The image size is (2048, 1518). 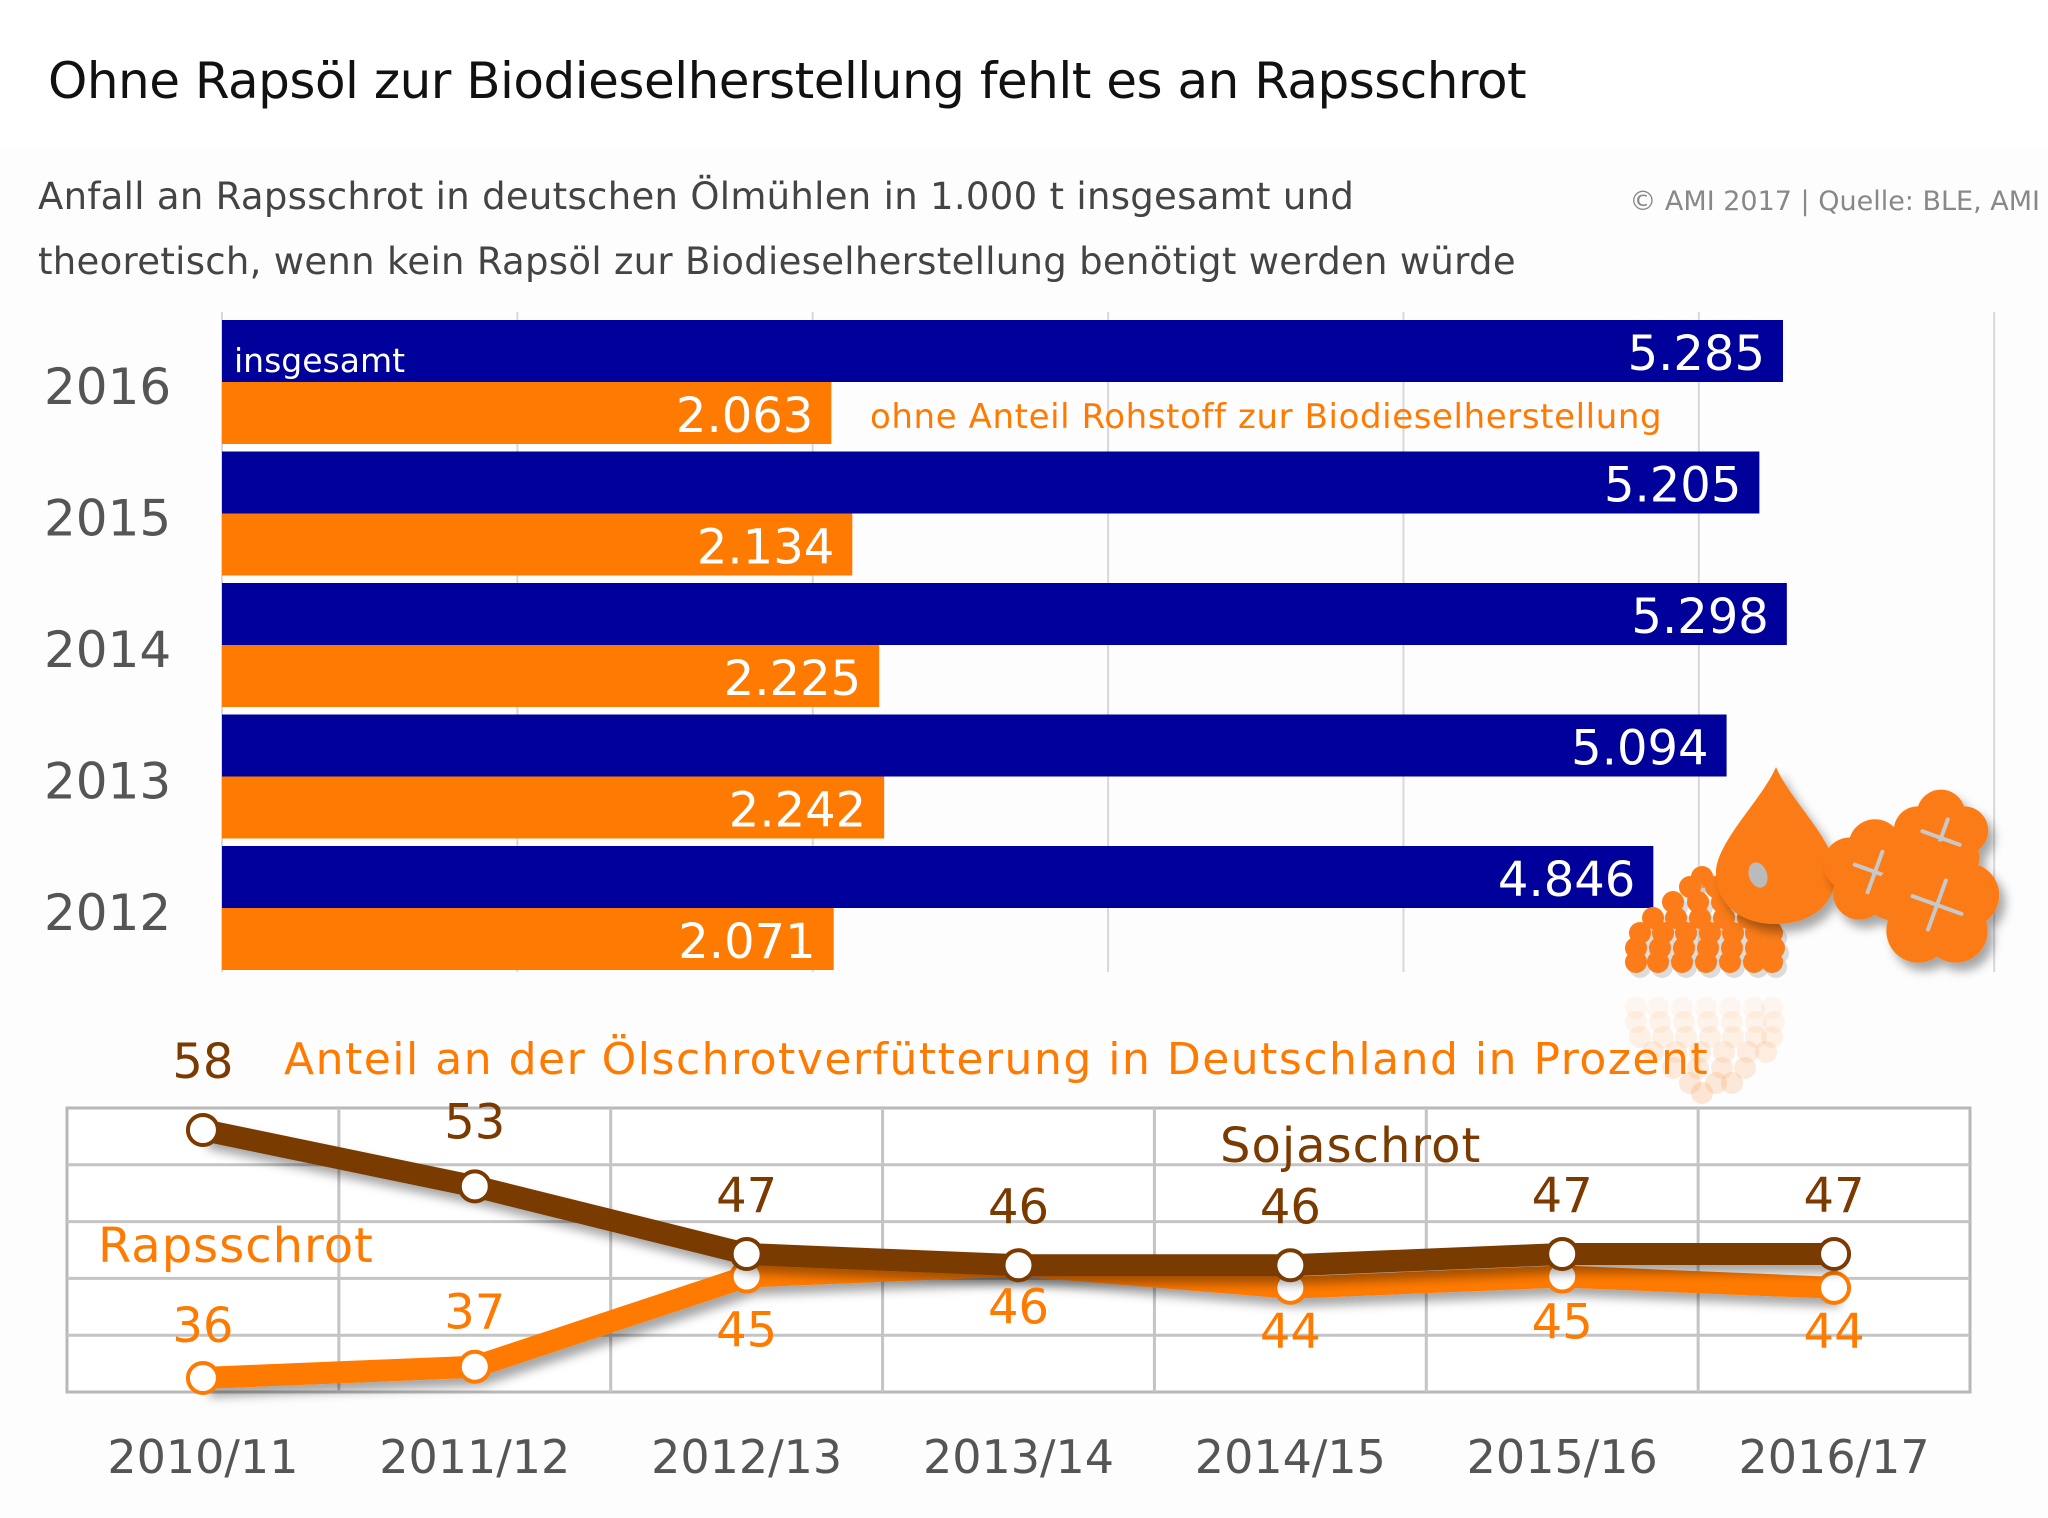 I want to click on bar-value-label: 2.063, so click(x=744, y=416).